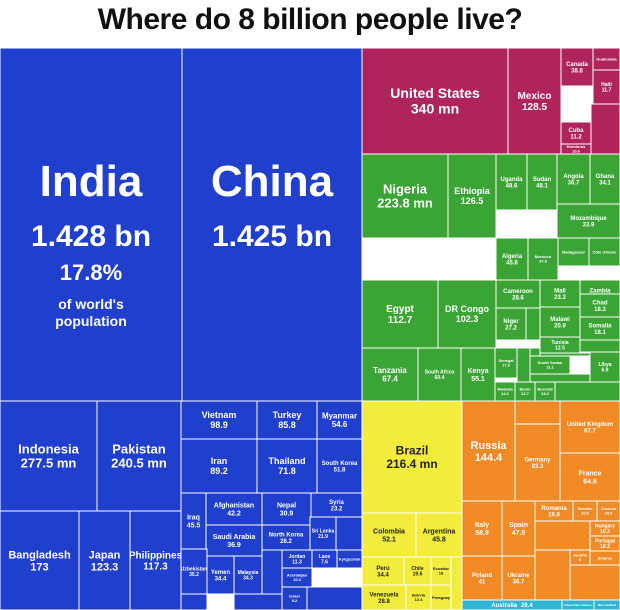  I want to click on country-label: China, so click(272, 181).